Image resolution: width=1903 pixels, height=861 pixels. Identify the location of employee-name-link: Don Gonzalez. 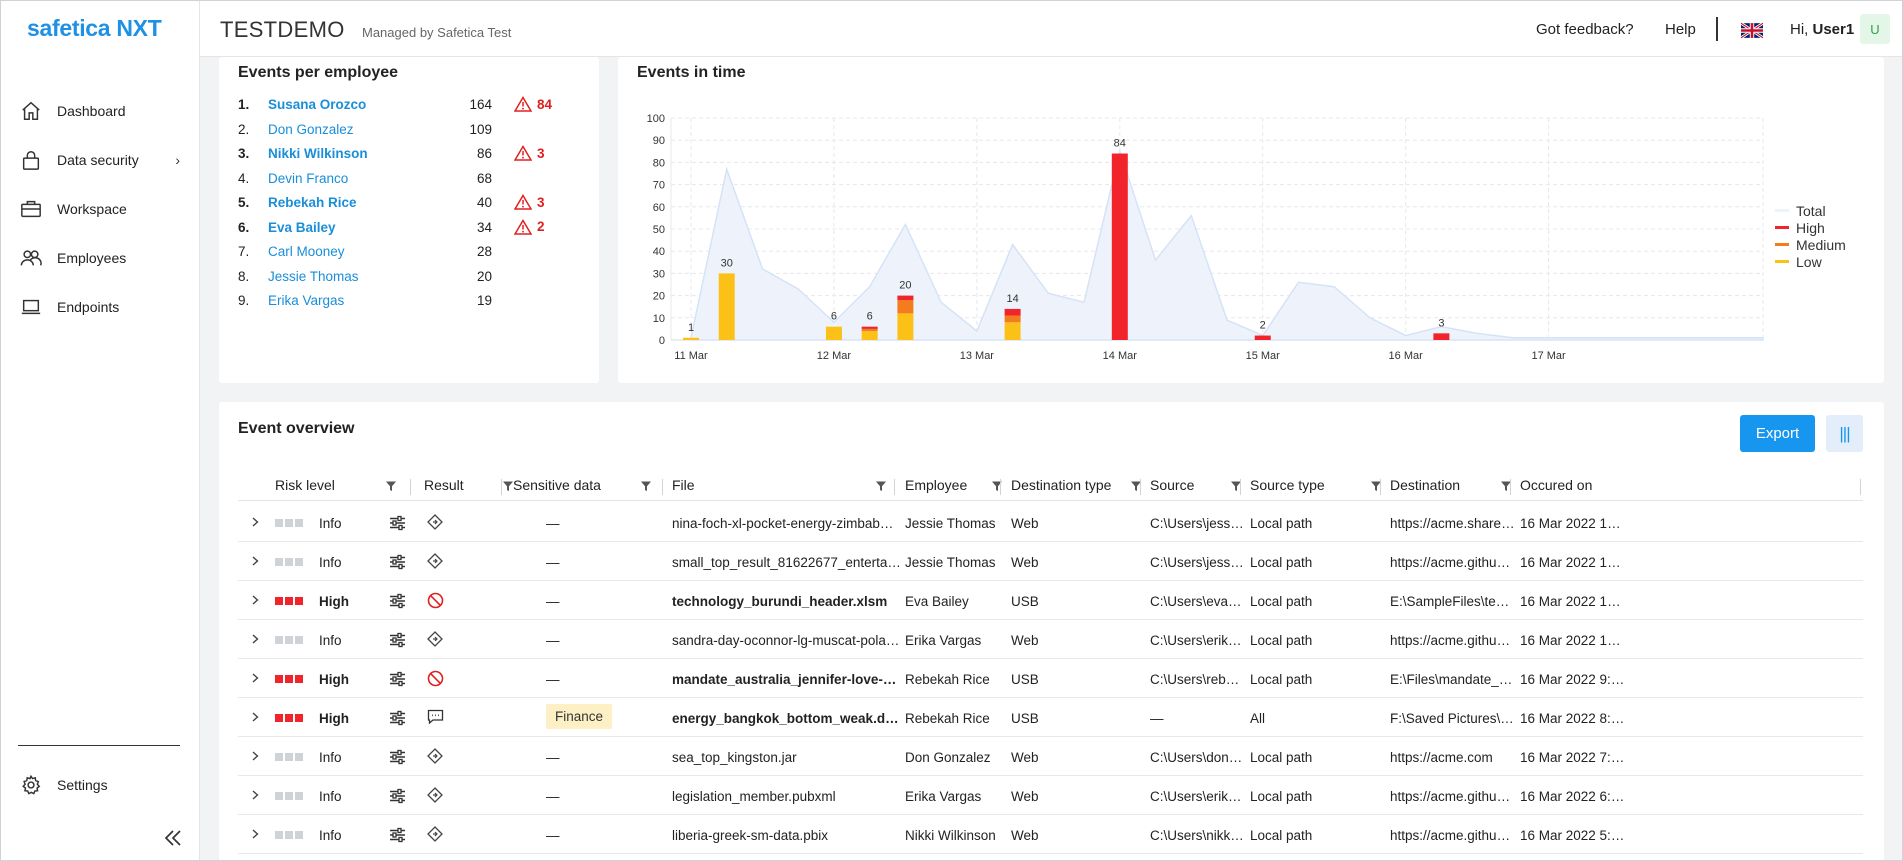
(311, 129).